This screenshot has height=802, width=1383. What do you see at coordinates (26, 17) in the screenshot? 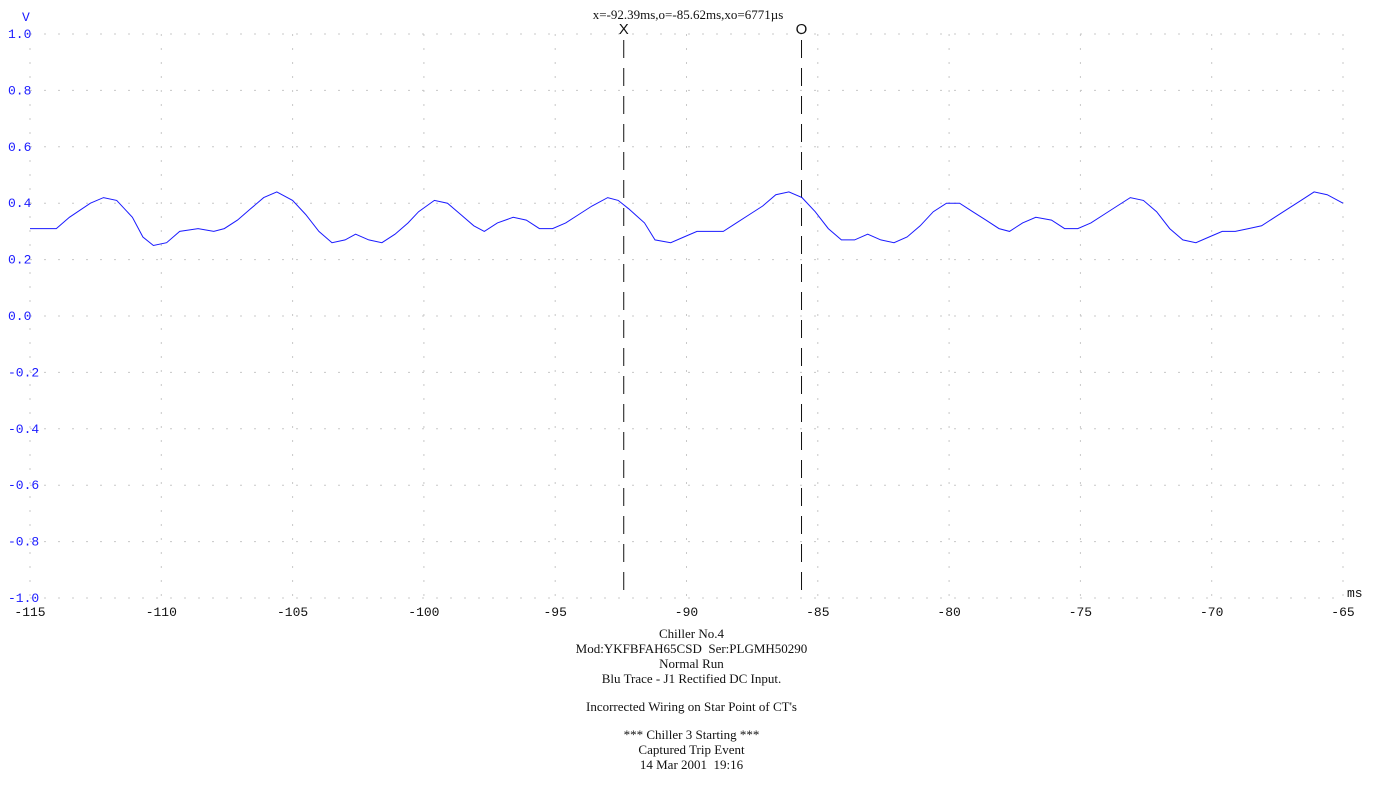
I see `y-axis-unit-label: V` at bounding box center [26, 17].